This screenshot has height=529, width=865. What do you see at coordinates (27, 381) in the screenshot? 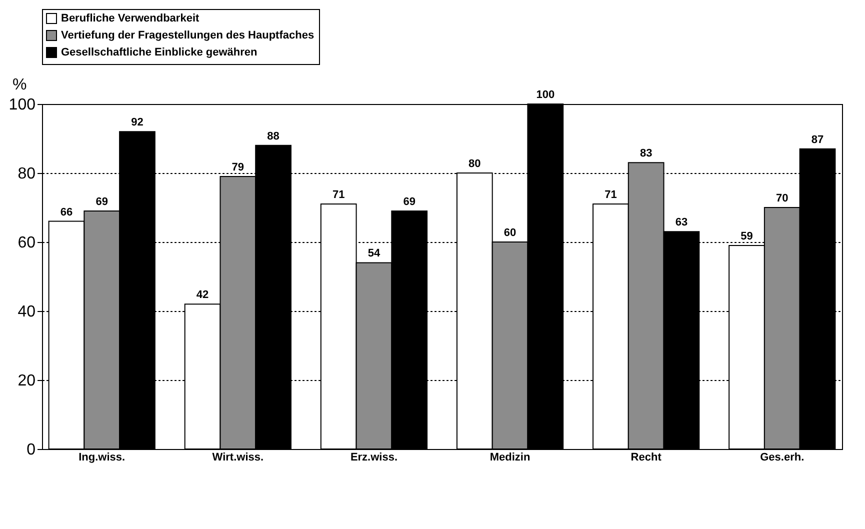
I see `y-tick-label: 20` at bounding box center [27, 381].